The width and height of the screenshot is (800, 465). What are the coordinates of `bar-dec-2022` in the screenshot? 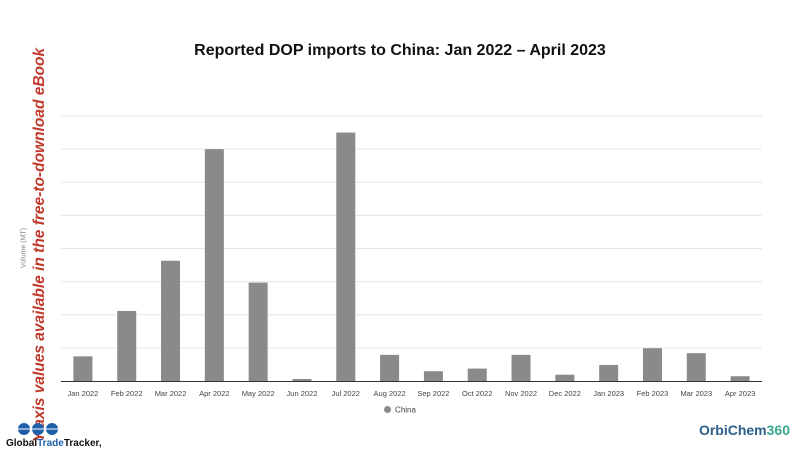 It's located at (565, 377).